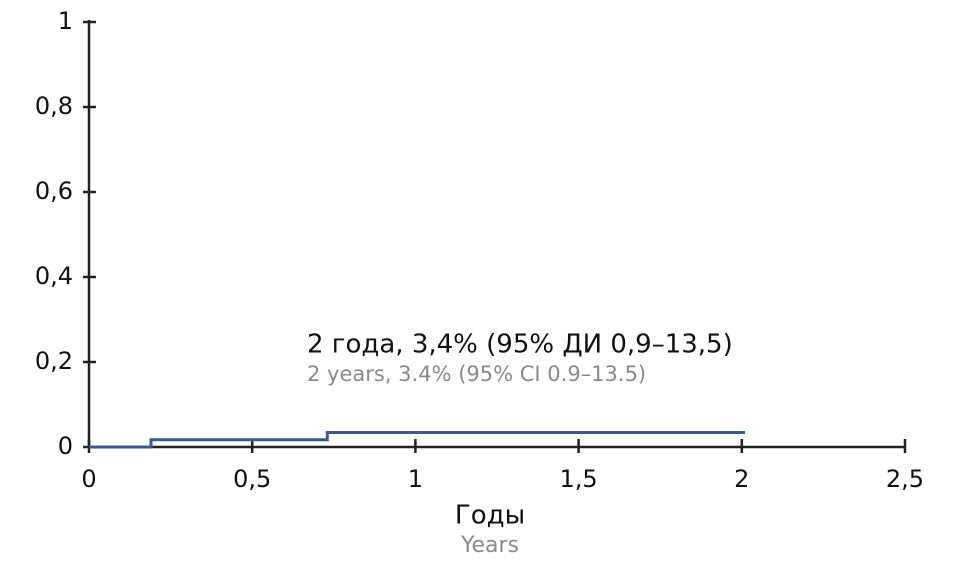  Describe the element at coordinates (88, 479) in the screenshot. I see `x-tick-label: 0` at that location.